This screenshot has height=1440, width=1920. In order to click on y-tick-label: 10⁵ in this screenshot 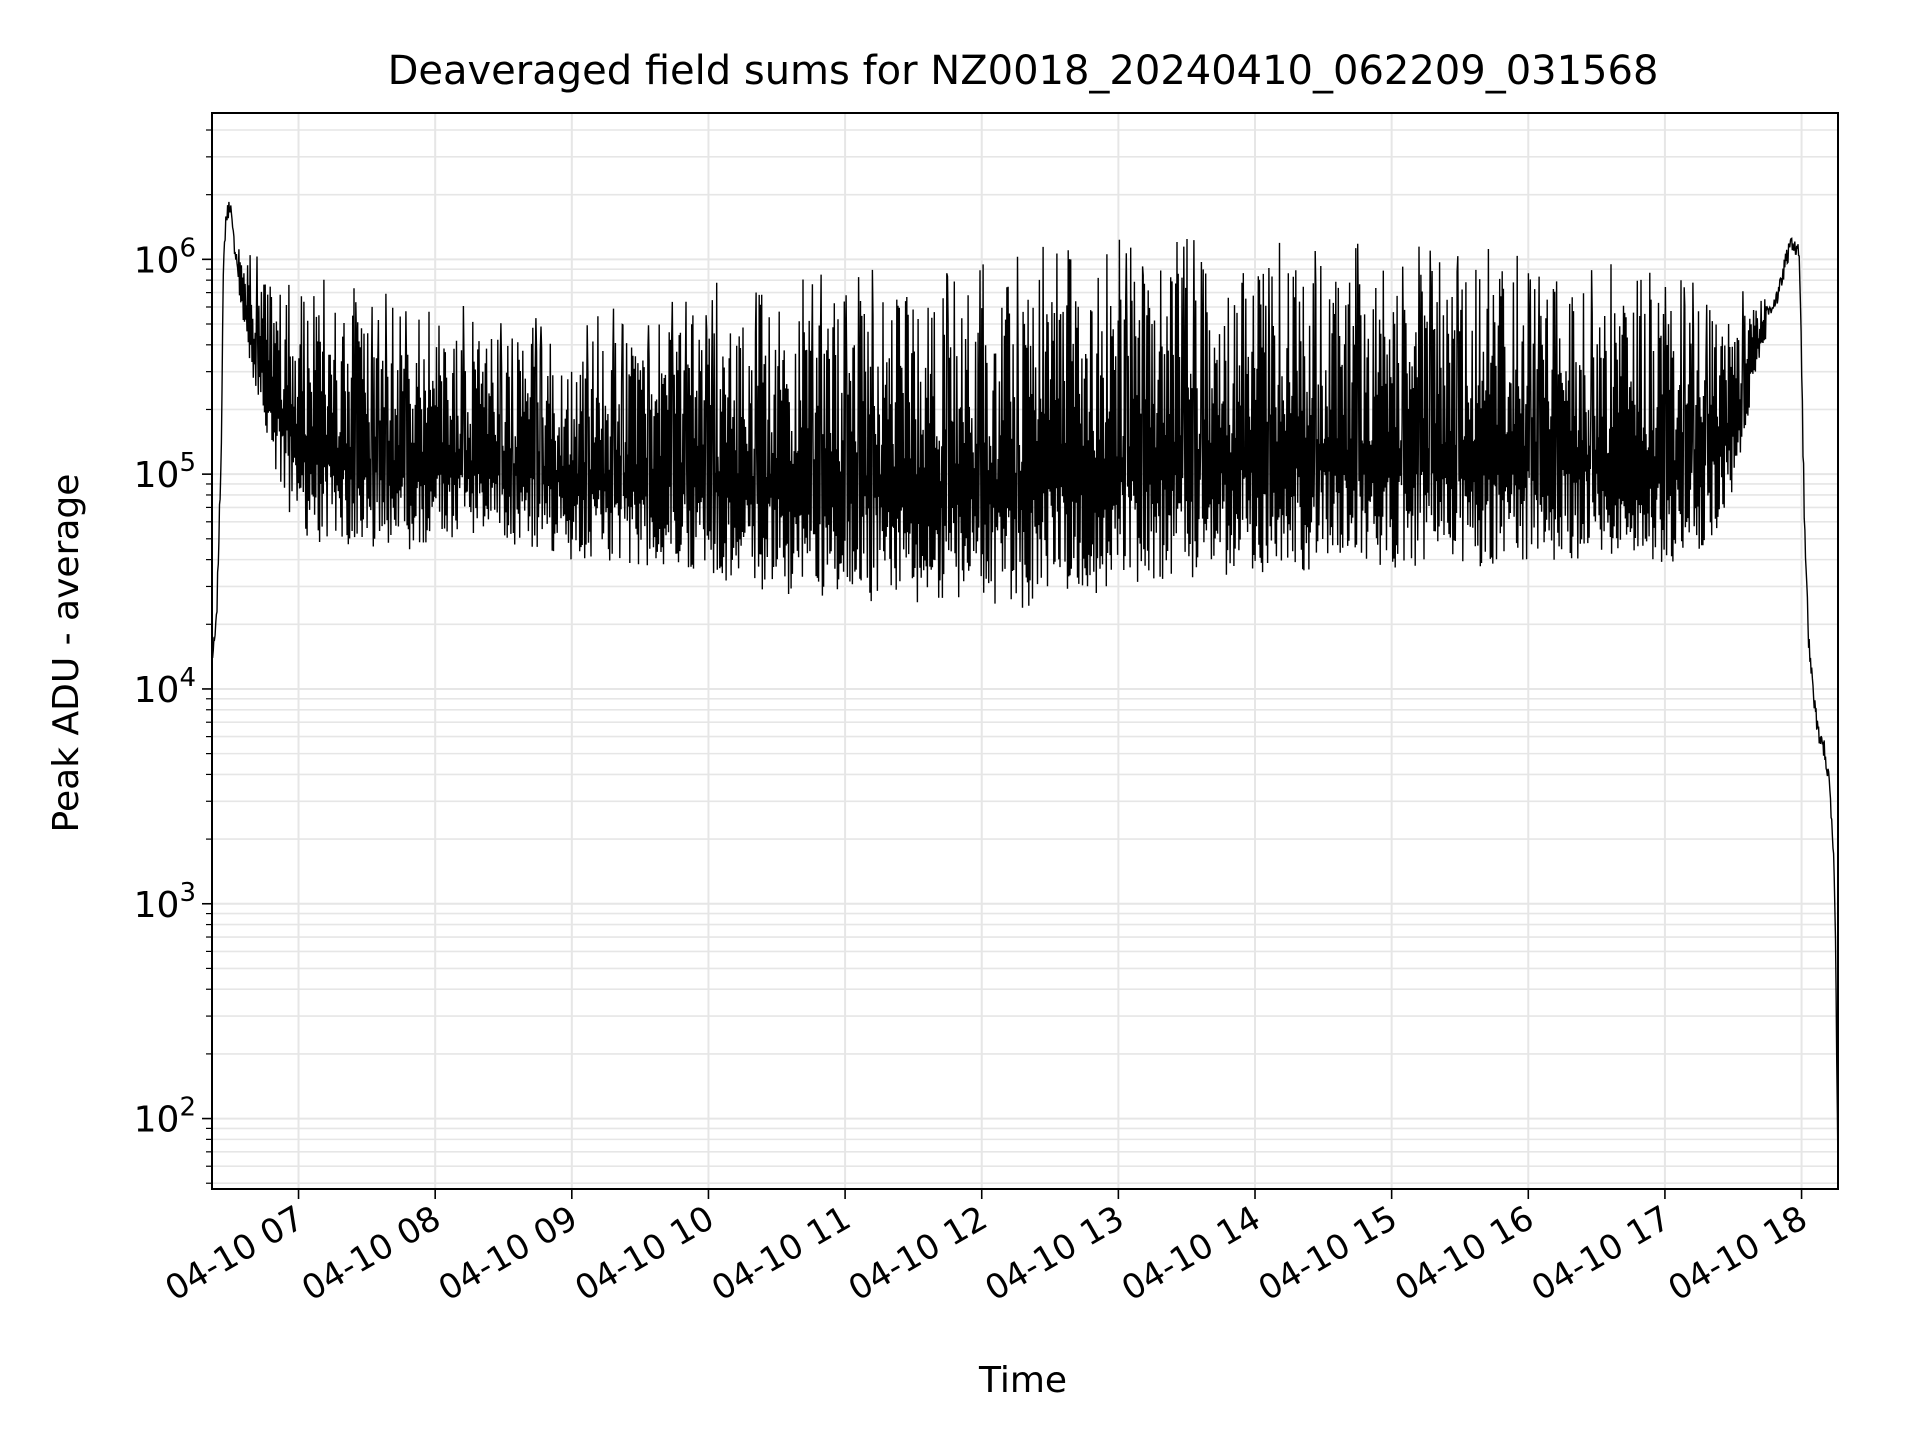, I will do `click(165, 472)`.